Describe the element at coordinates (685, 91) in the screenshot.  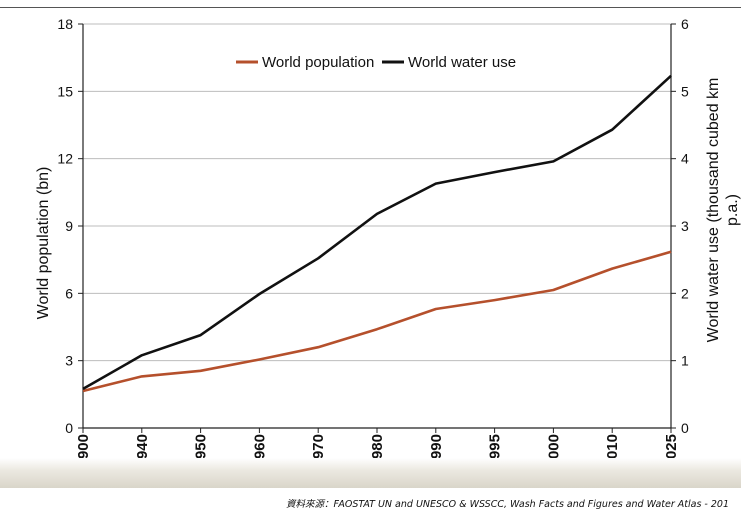
I see `y2-tick-label: 5` at that location.